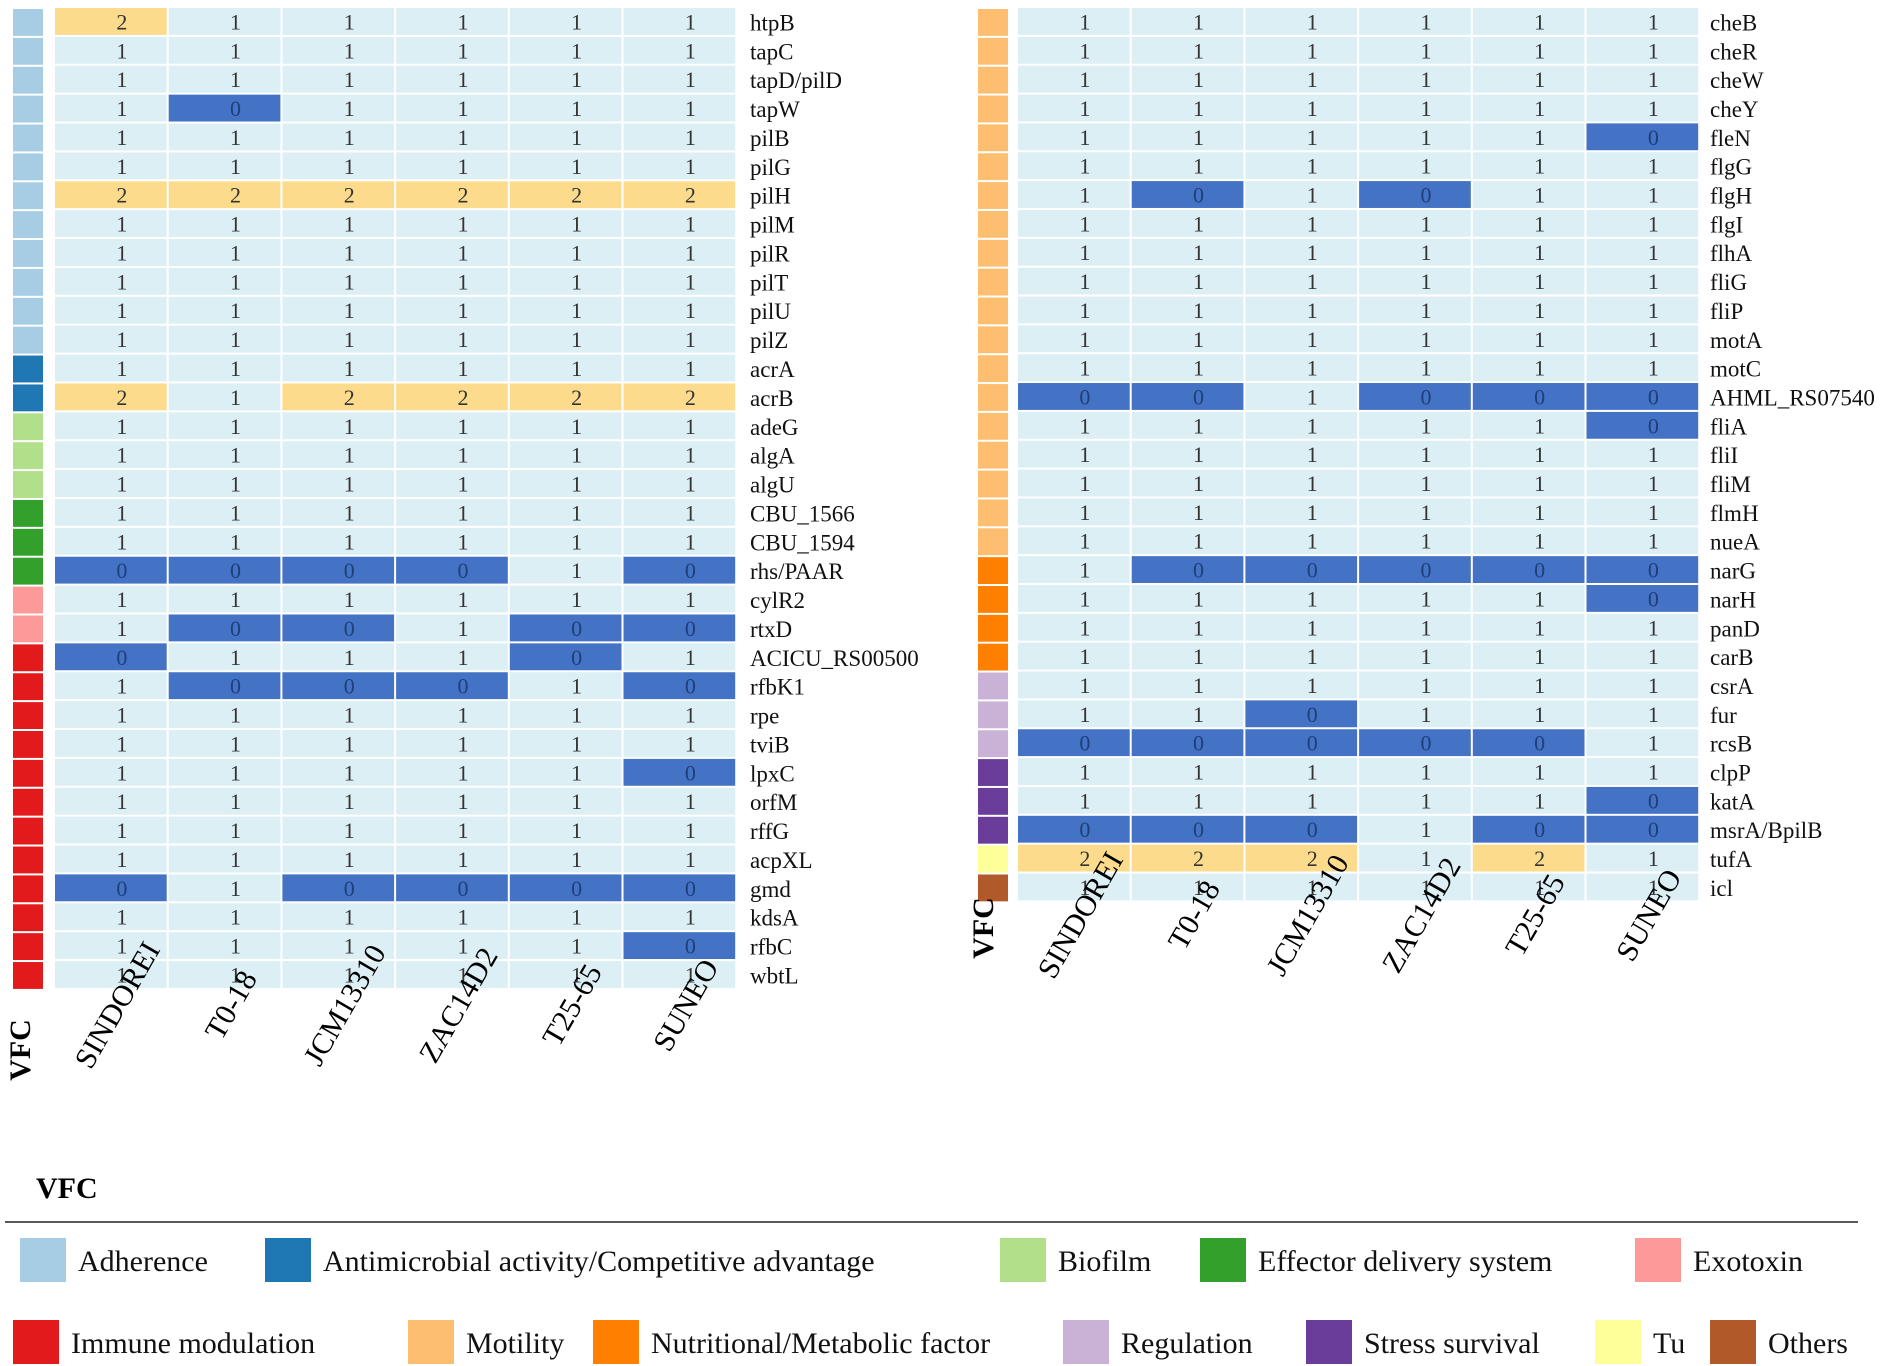 This screenshot has height=1366, width=1902. What do you see at coordinates (1104, 1261) in the screenshot?
I see `legend-label: Biofilm` at bounding box center [1104, 1261].